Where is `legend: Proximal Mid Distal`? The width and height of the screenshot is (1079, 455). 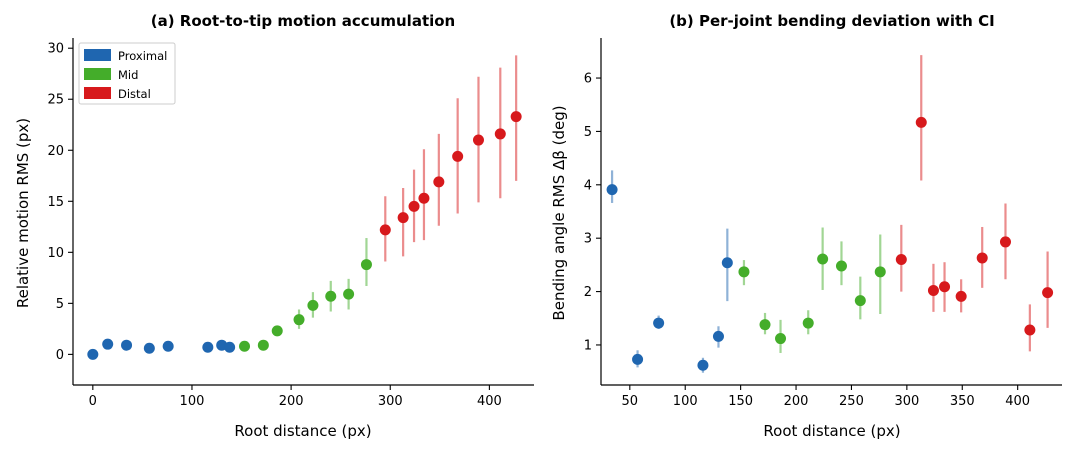
legend: Proximal Mid Distal is located at coordinates (127, 73).